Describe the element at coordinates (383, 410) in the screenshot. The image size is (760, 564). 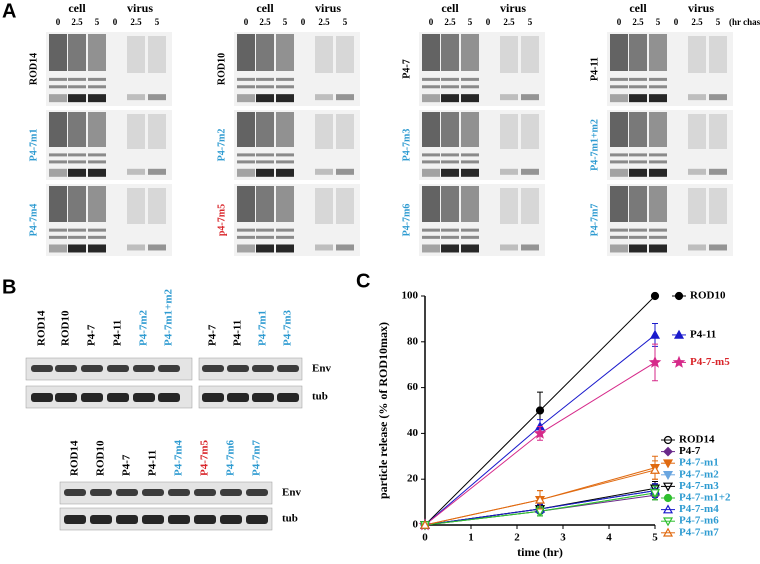
I see `y-axis-label: particle release (% of ROD10max)` at that location.